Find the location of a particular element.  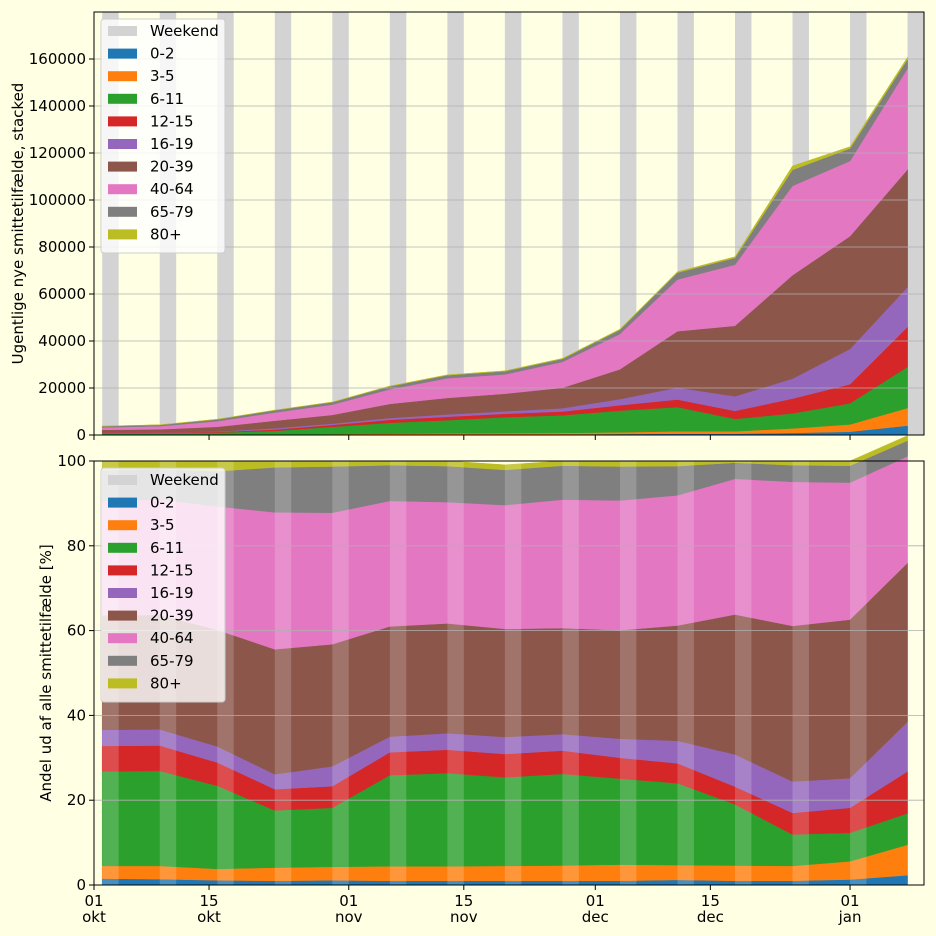

y-tick-label: 140000 is located at coordinates (57, 106).